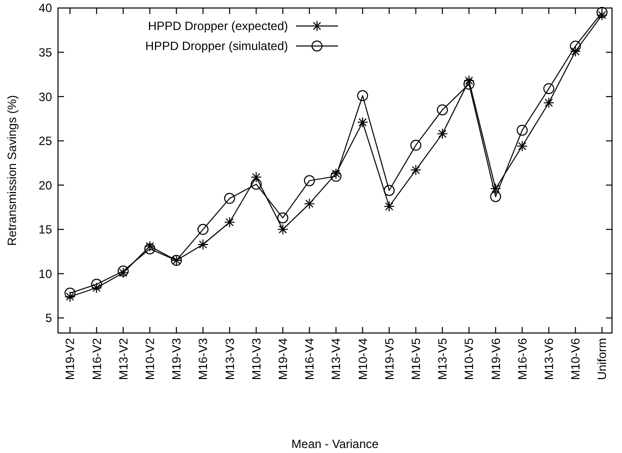  What do you see at coordinates (363, 359) in the screenshot?
I see `x-tick-label: M10-V4` at bounding box center [363, 359].